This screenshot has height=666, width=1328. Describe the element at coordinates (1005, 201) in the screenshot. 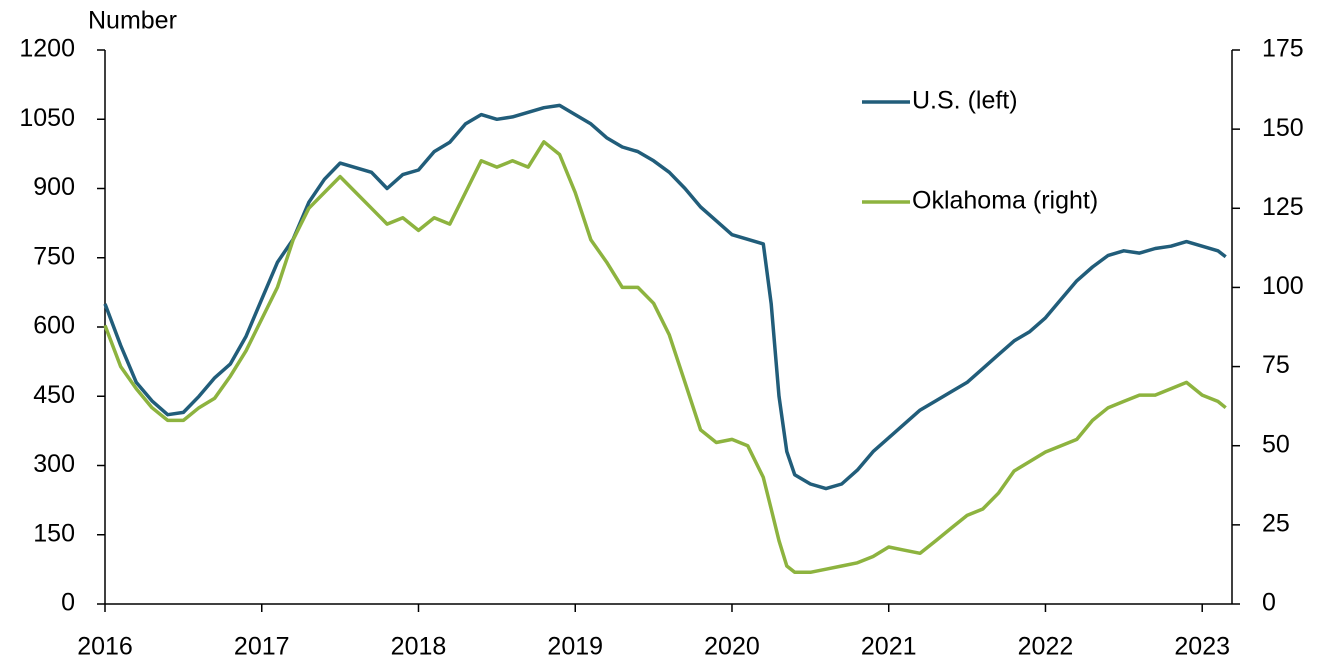

I see `legend-label: Oklahoma (right)` at that location.